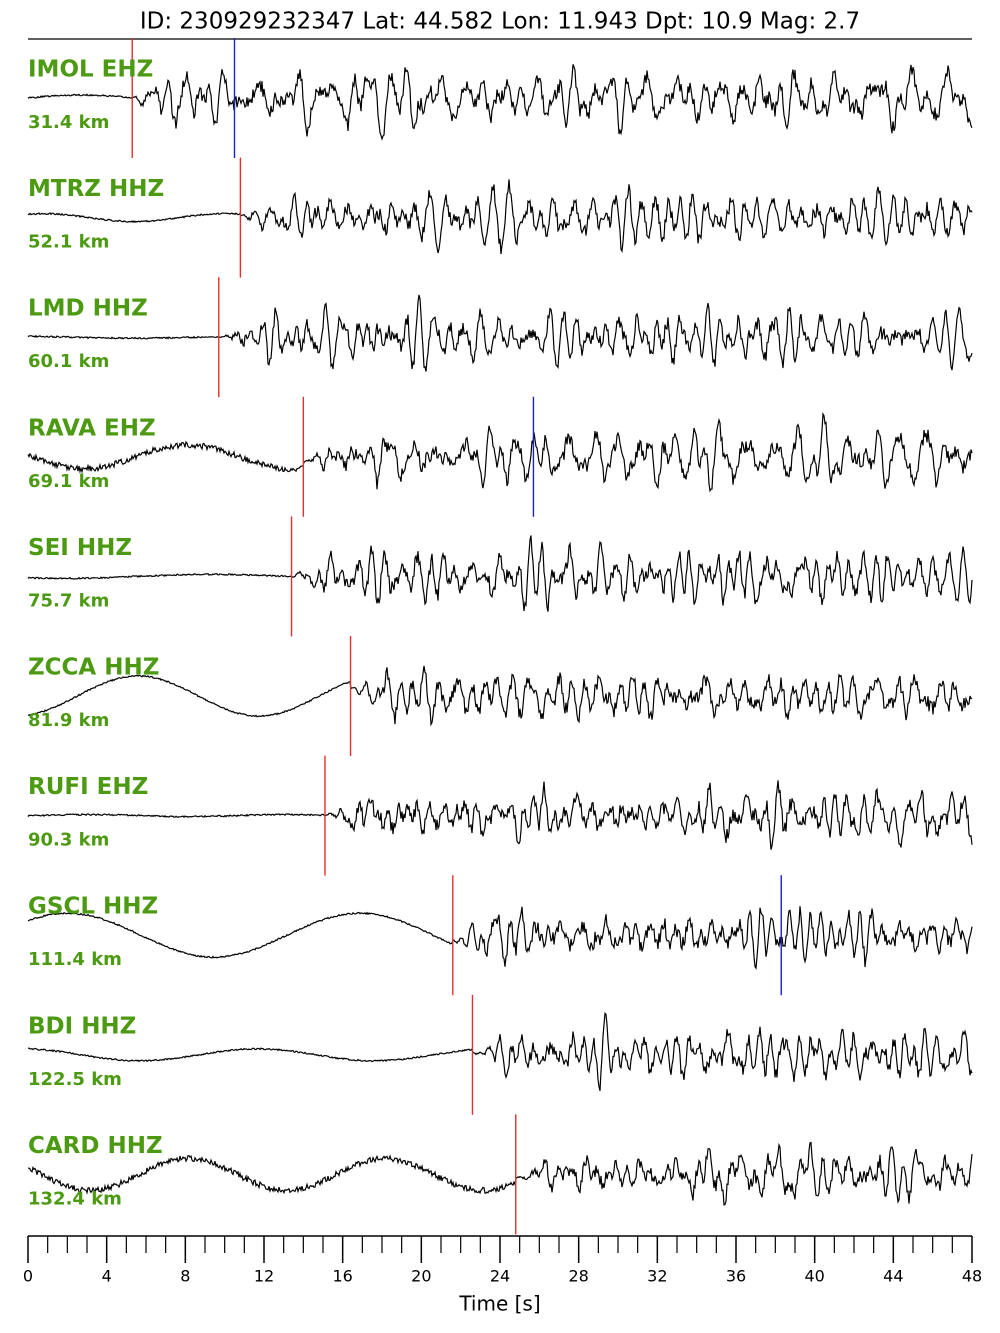 This screenshot has width=1000, height=1333. Describe the element at coordinates (90, 70) in the screenshot. I see `station-name: IMOL EHZ` at that location.